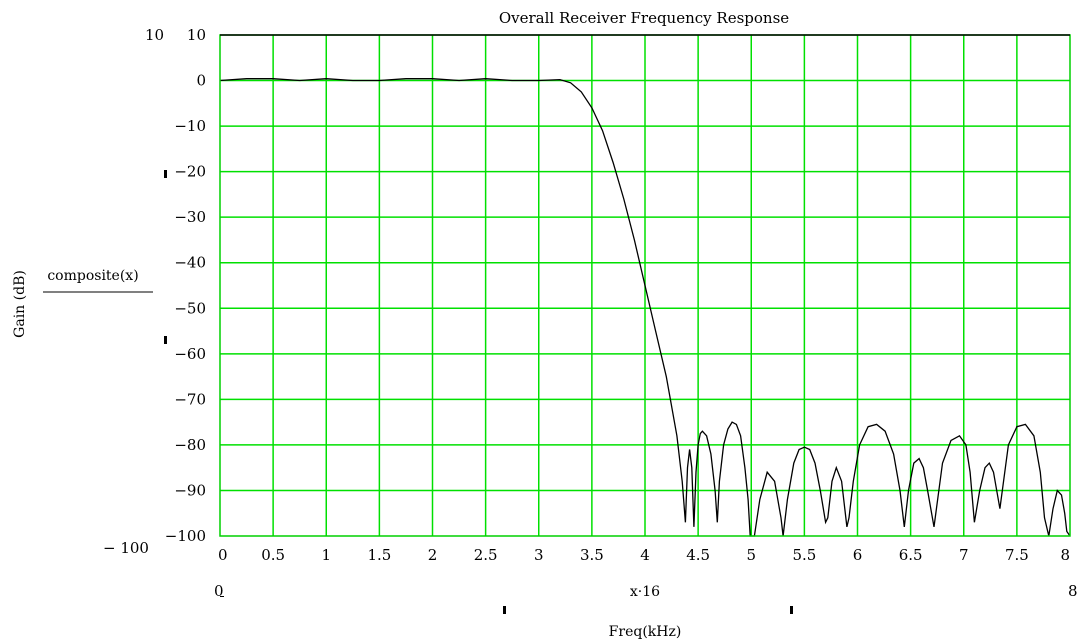 The width and height of the screenshot is (1080, 643). Describe the element at coordinates (190, 126) in the screenshot. I see `y-tick-label: −10` at that location.